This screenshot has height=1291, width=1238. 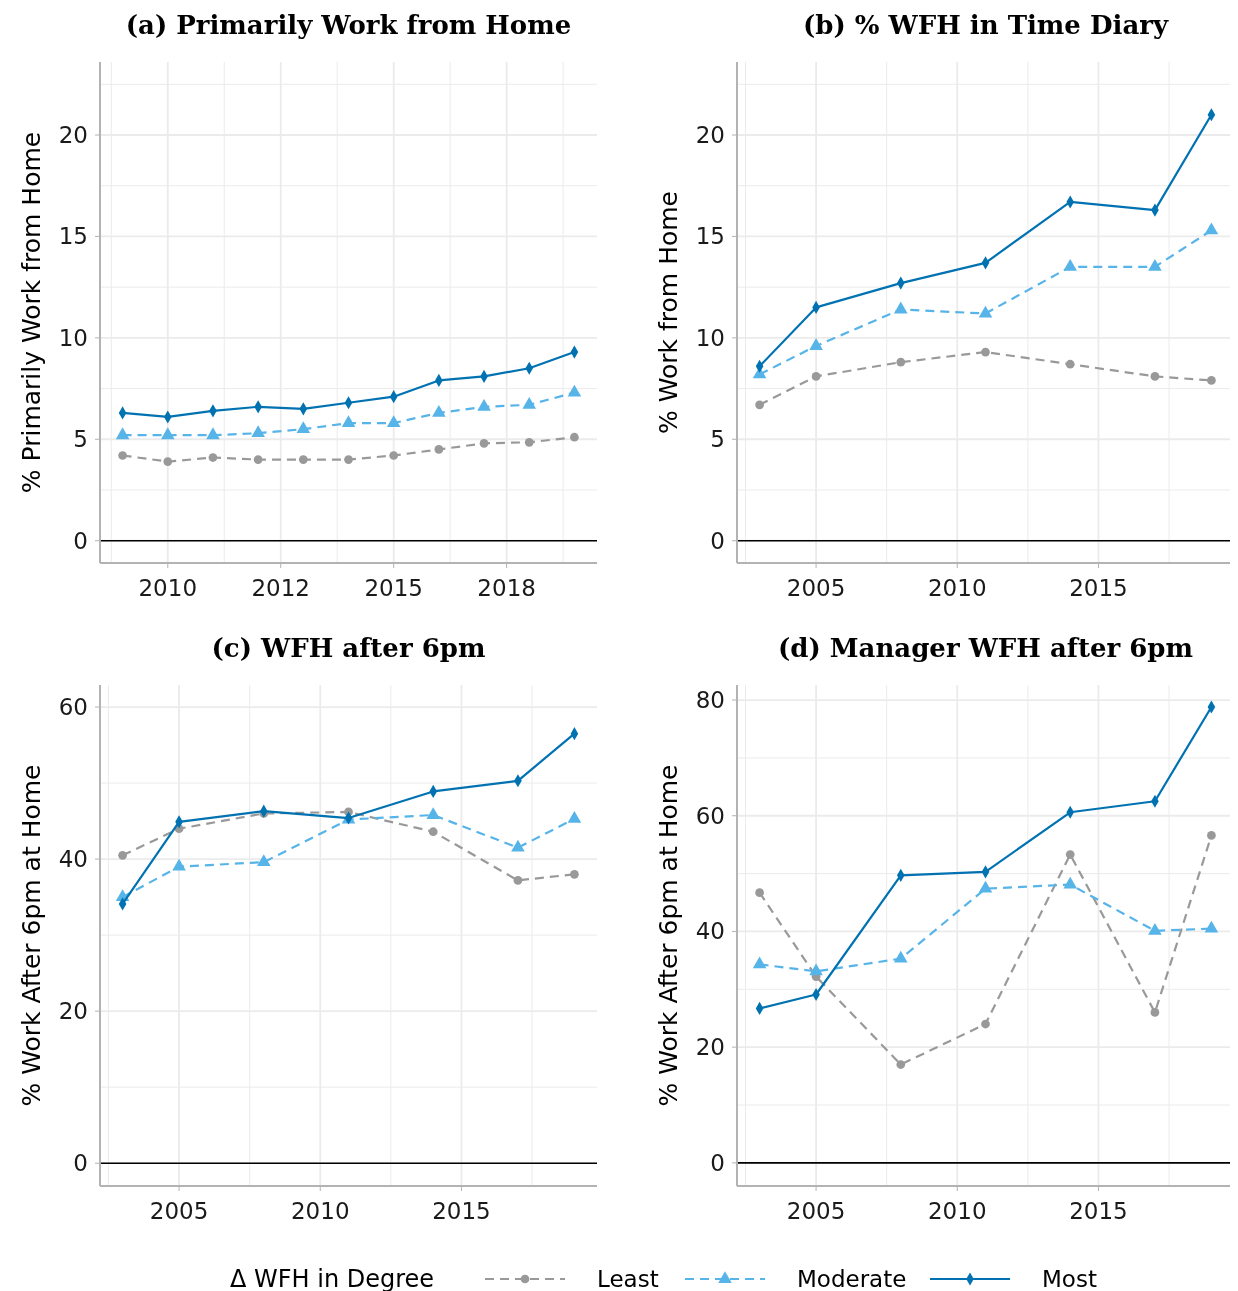 What do you see at coordinates (348, 25) in the screenshot?
I see `chart-title: (a) Primarily Work from Home` at bounding box center [348, 25].